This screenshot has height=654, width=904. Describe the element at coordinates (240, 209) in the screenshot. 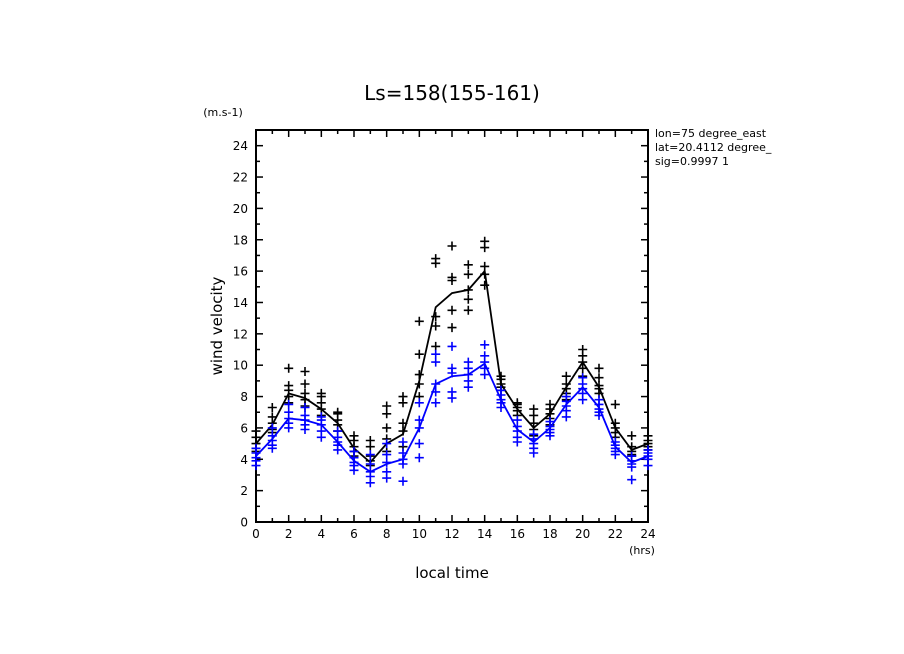

I see `y-tick-label: 20` at that location.